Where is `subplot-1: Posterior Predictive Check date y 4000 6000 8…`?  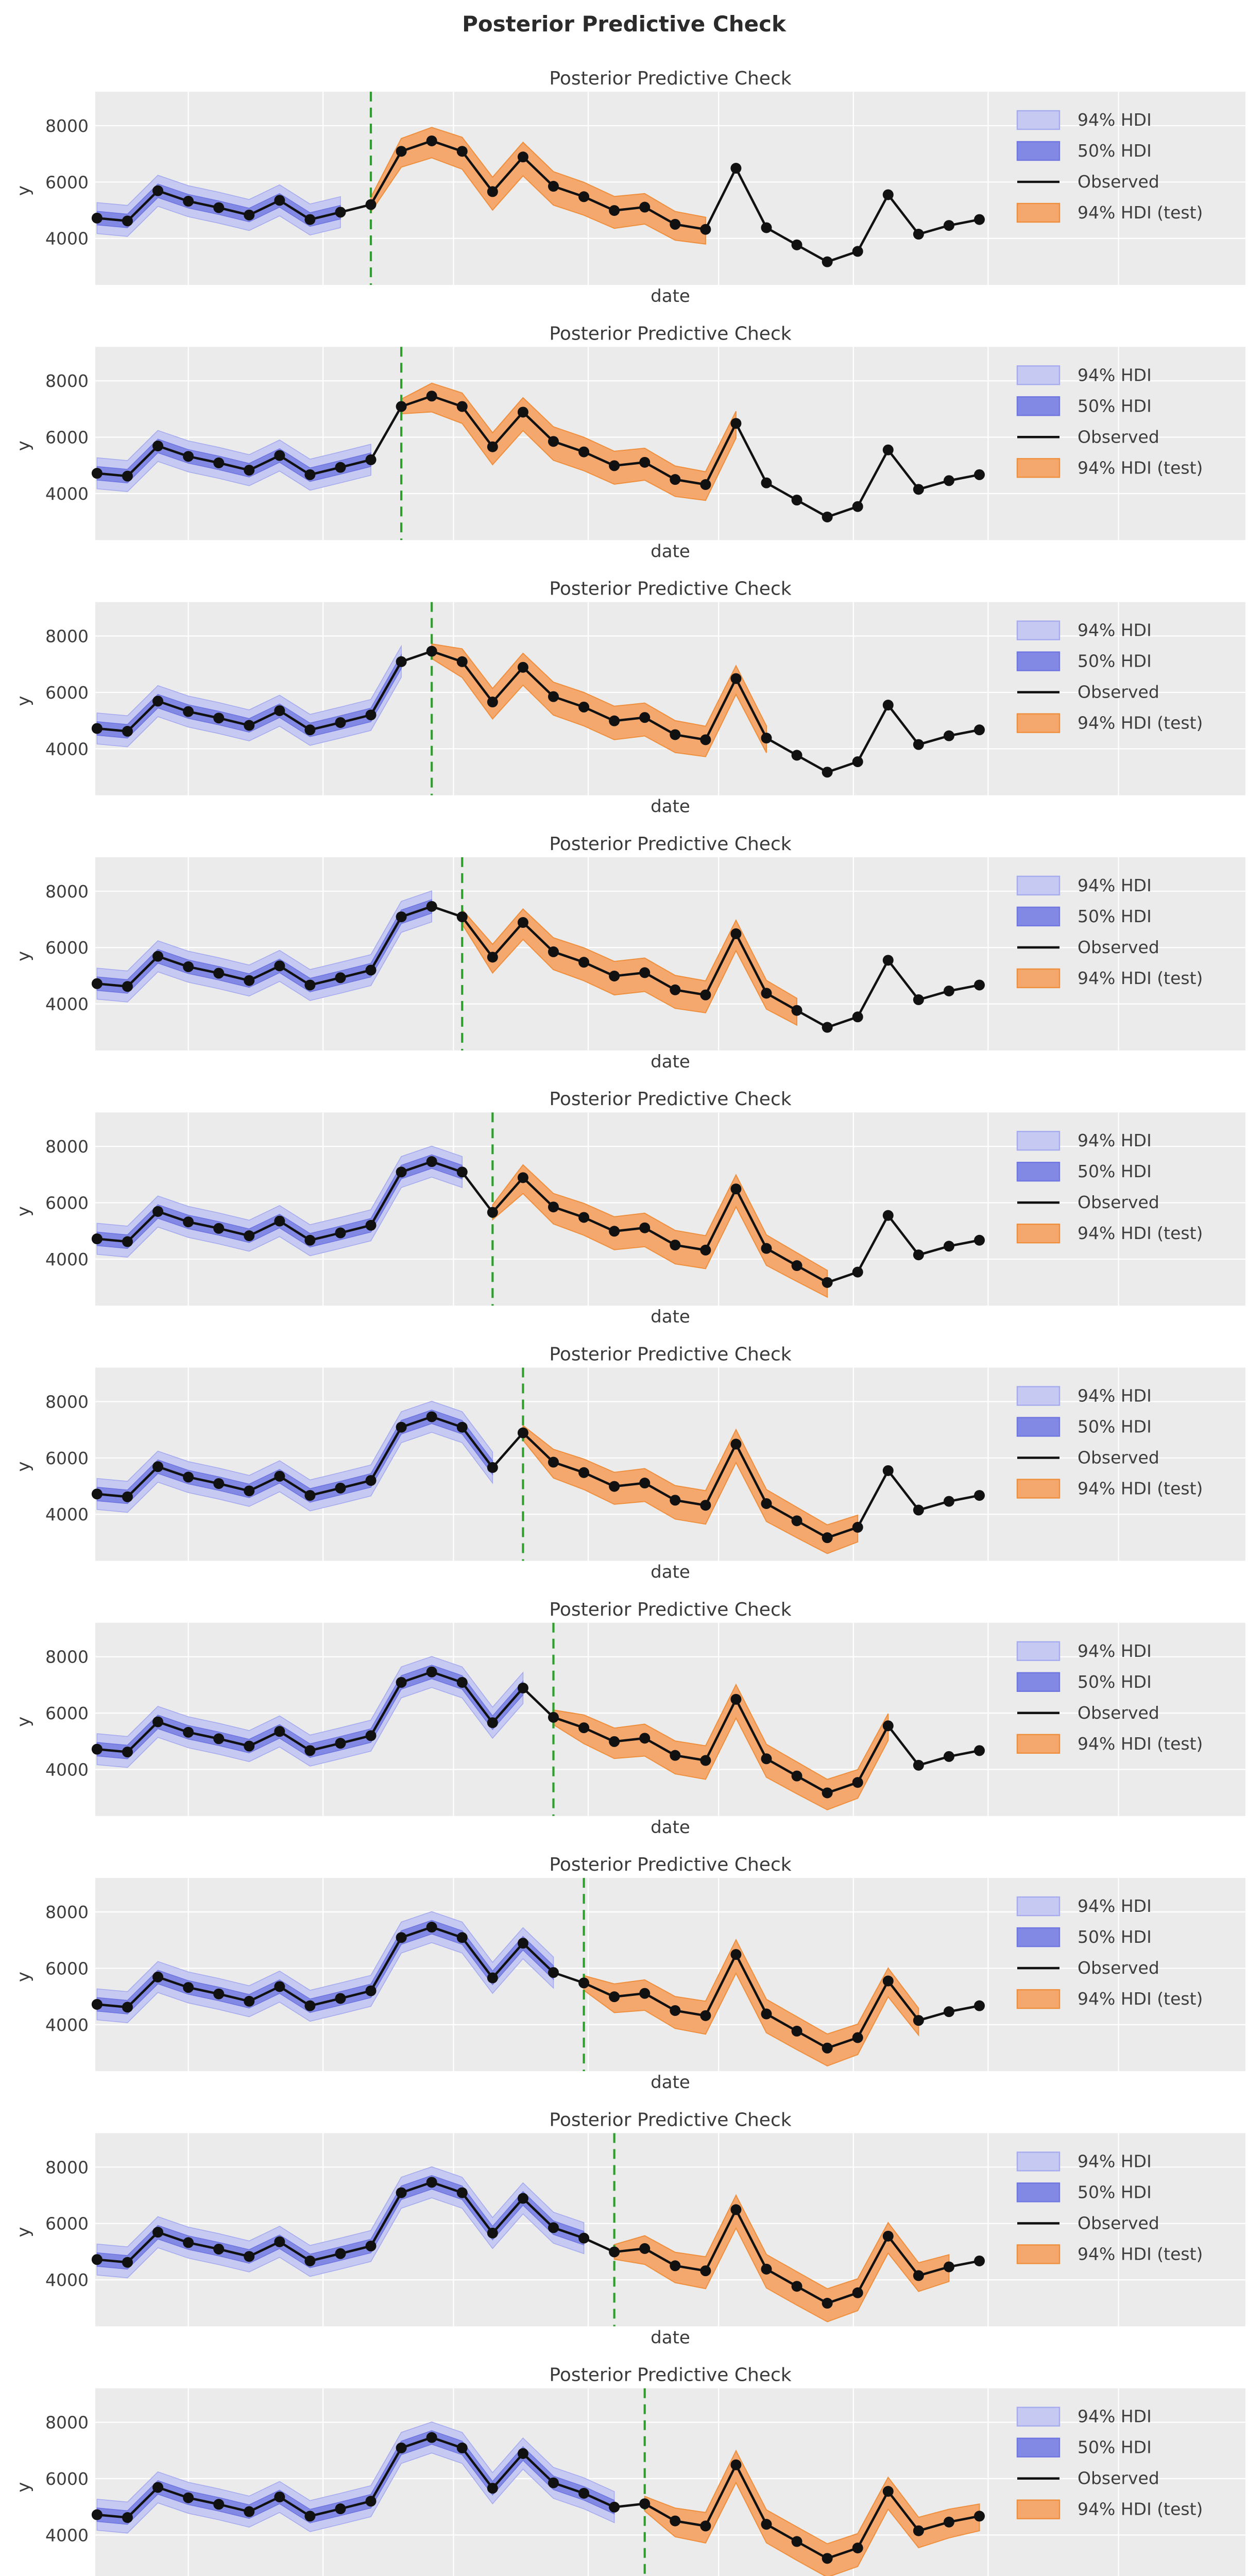
subplot-1: Posterior Predictive Check date y 4000 6000 8… is located at coordinates (629, 187).